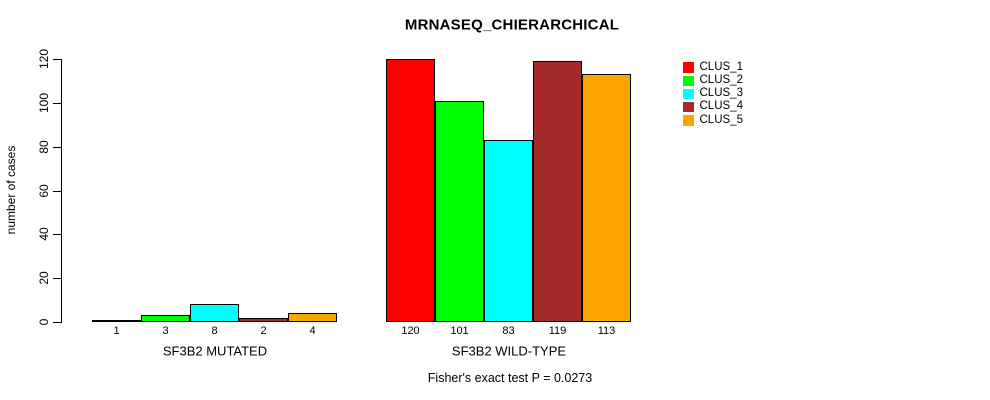 Image resolution: width=990 pixels, height=400 pixels. Describe the element at coordinates (44, 234) in the screenshot. I see `y-tick-label-40: 40` at that location.